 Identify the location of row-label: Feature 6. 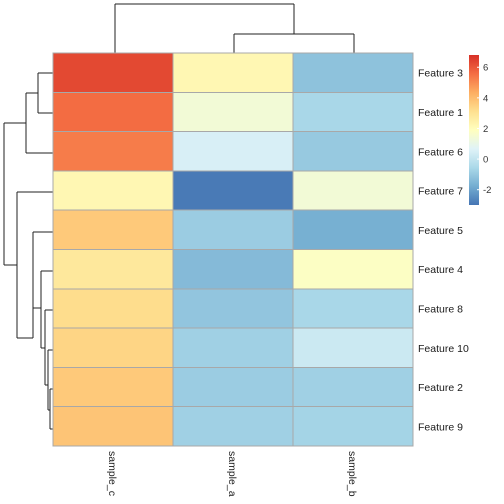
(440, 152).